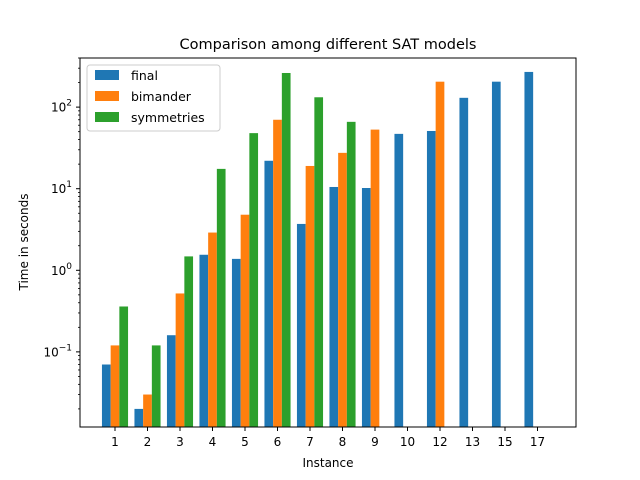 This screenshot has width=640, height=480. I want to click on x-tick-label: 9, so click(375, 442).